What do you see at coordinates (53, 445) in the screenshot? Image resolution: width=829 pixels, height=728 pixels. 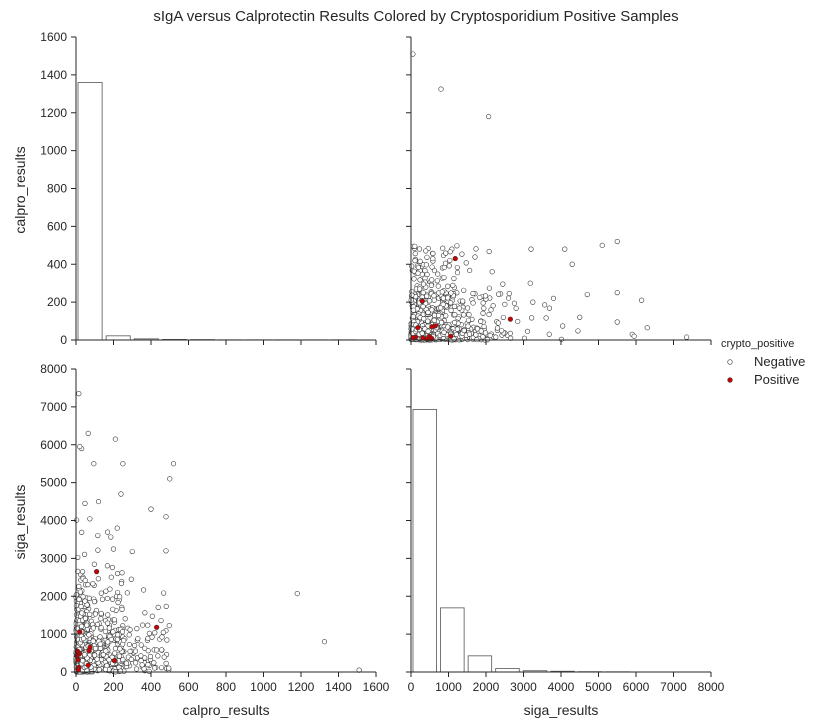 I see `y-tick-label: 6000` at bounding box center [53, 445].